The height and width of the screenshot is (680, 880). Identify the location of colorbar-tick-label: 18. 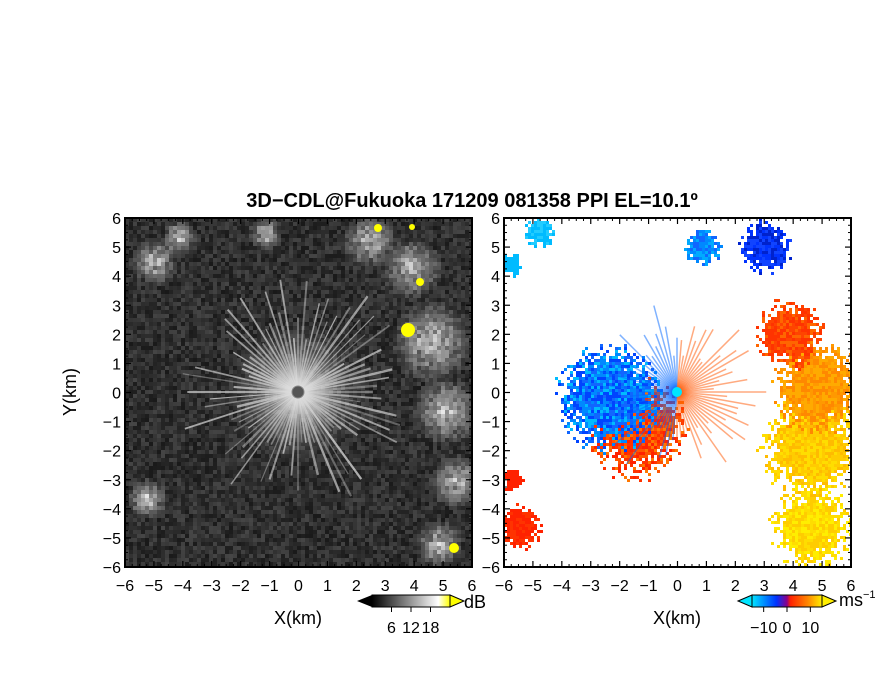
(431, 628).